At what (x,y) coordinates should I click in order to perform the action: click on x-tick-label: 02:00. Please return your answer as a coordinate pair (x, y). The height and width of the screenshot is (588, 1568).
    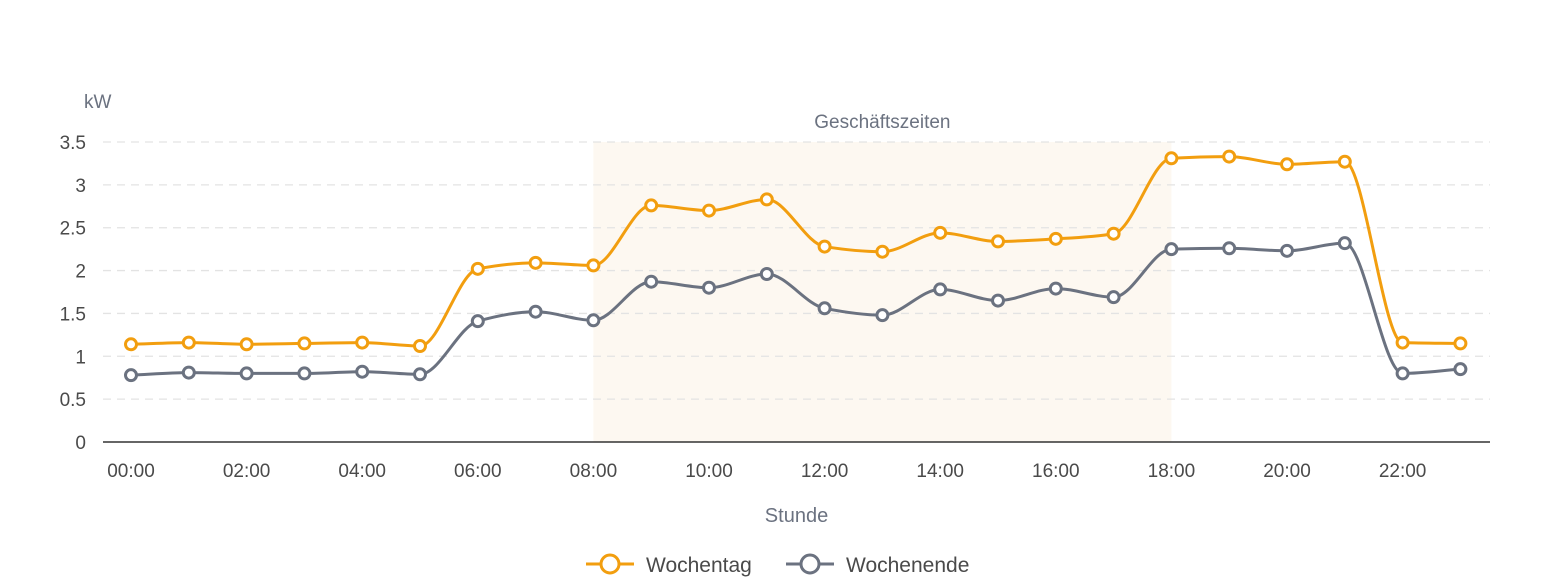
    Looking at the image, I should click on (247, 471).